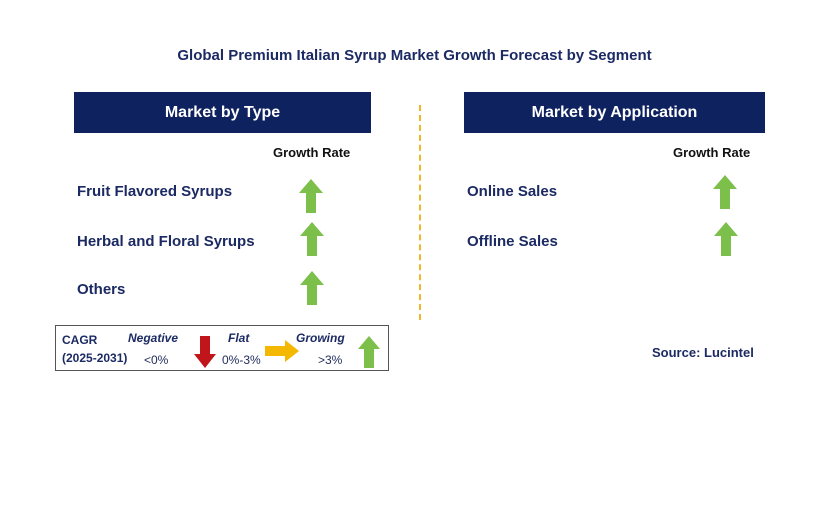 This screenshot has width=829, height=516. What do you see at coordinates (712, 152) in the screenshot?
I see `application-growth-rate-label: Growth Rate` at bounding box center [712, 152].